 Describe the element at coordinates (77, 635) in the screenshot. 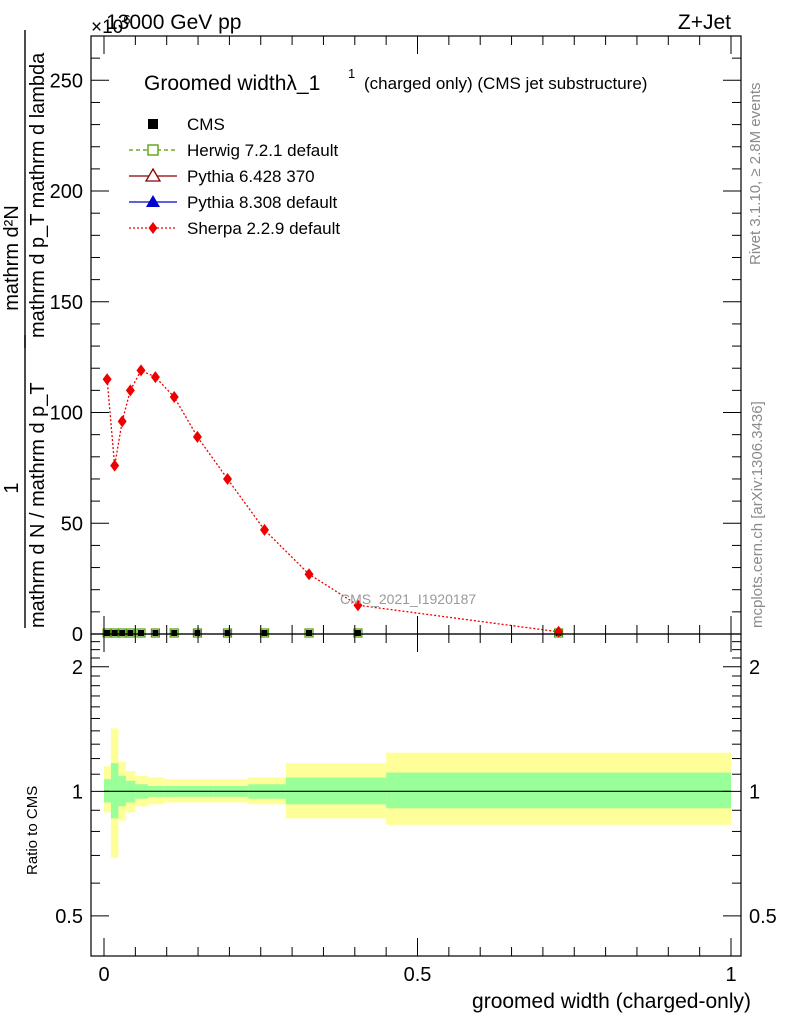

I see `main-y-tick-label: 0` at that location.